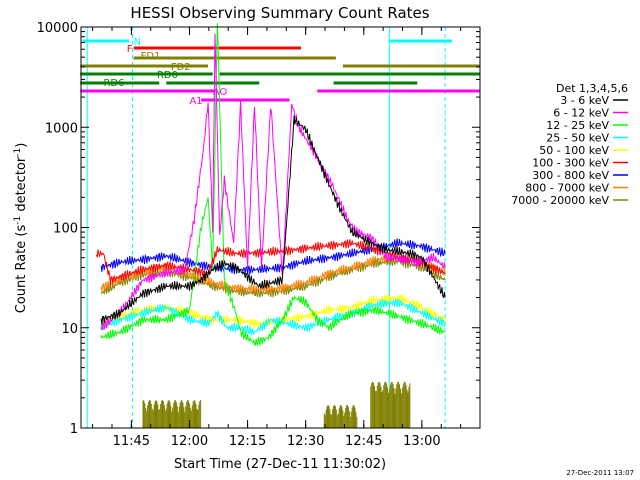 This screenshot has width=640, height=480. Describe the element at coordinates (189, 441) in the screenshot. I see `x-tick-label: 12:00` at that location.